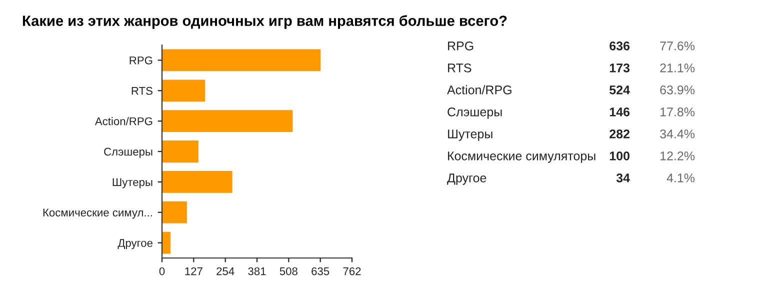 Image resolution: width=767 pixels, height=292 pixels. I want to click on x-tick-label: 762, so click(352, 271).